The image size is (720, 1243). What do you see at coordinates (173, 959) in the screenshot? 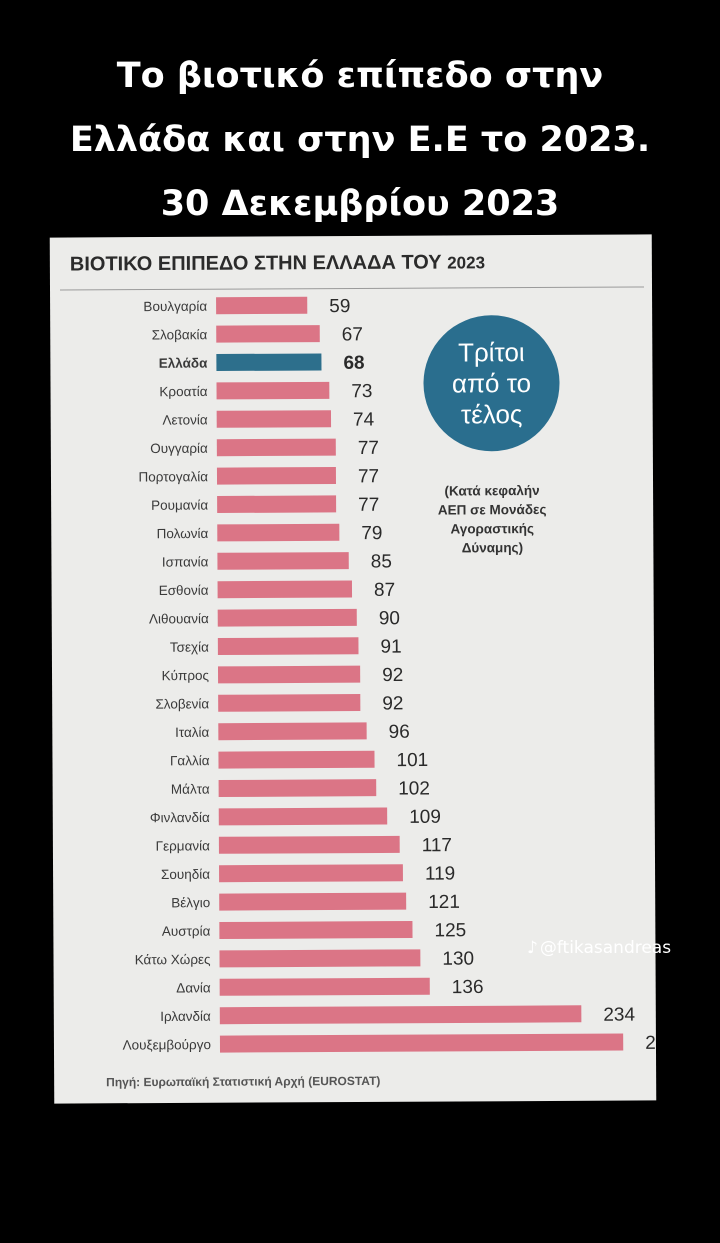
I see `category-label: Κάτω Χώρες` at bounding box center [173, 959].